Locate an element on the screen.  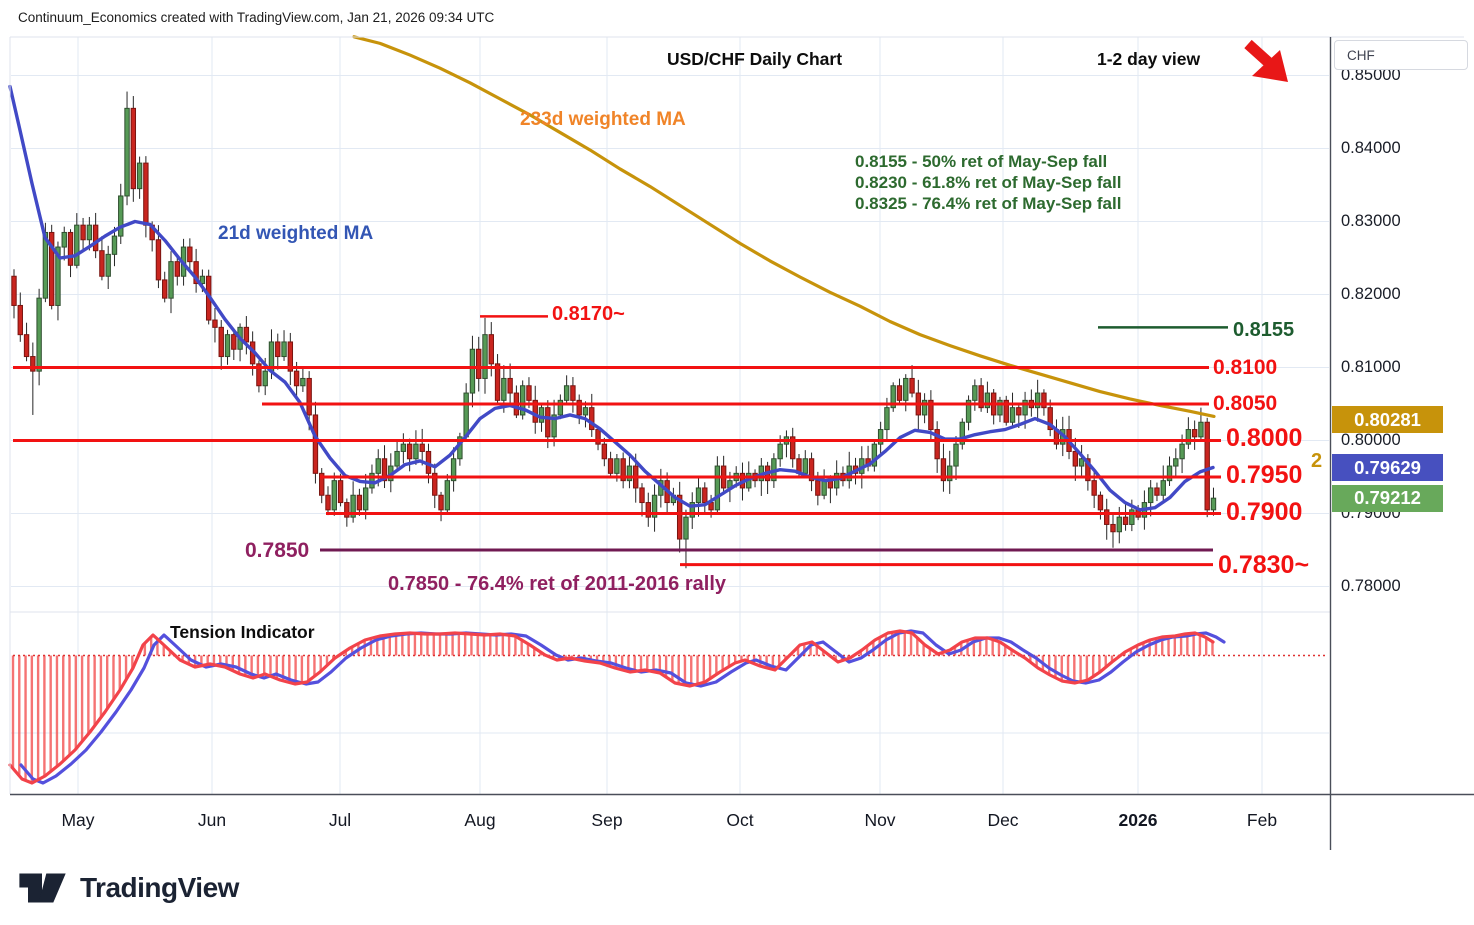
price-axis-tick-0.82000: 0.82000 is located at coordinates (1371, 293).